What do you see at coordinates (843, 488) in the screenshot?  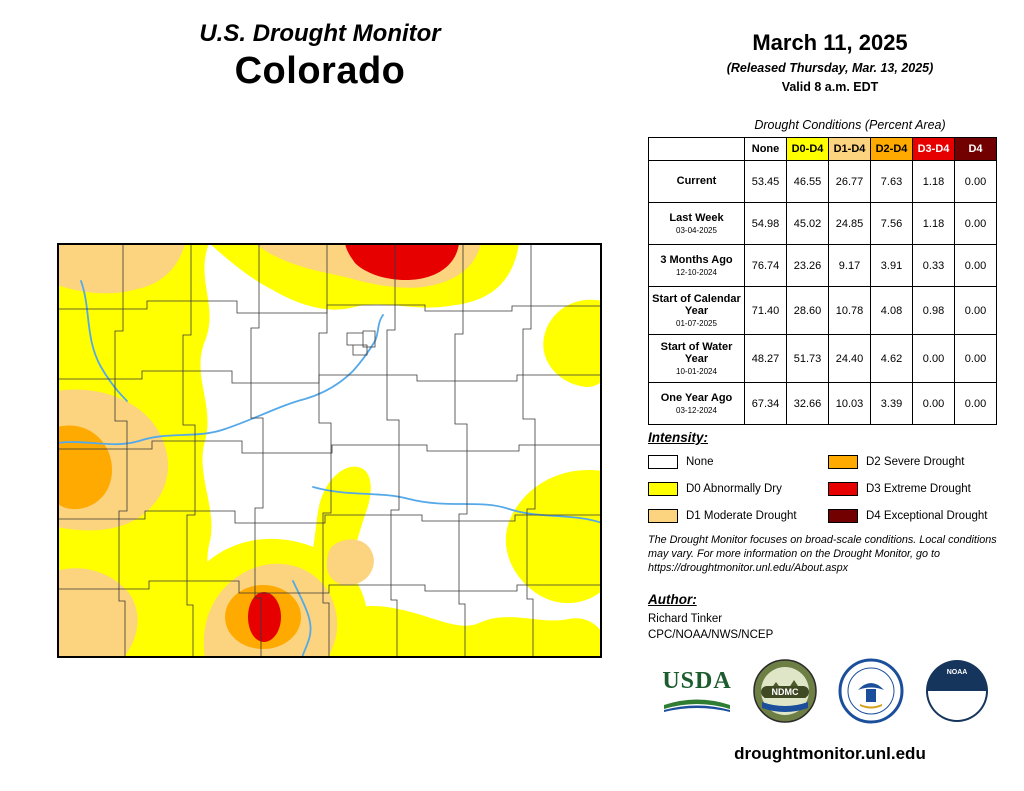 I see `swatch-d3` at bounding box center [843, 488].